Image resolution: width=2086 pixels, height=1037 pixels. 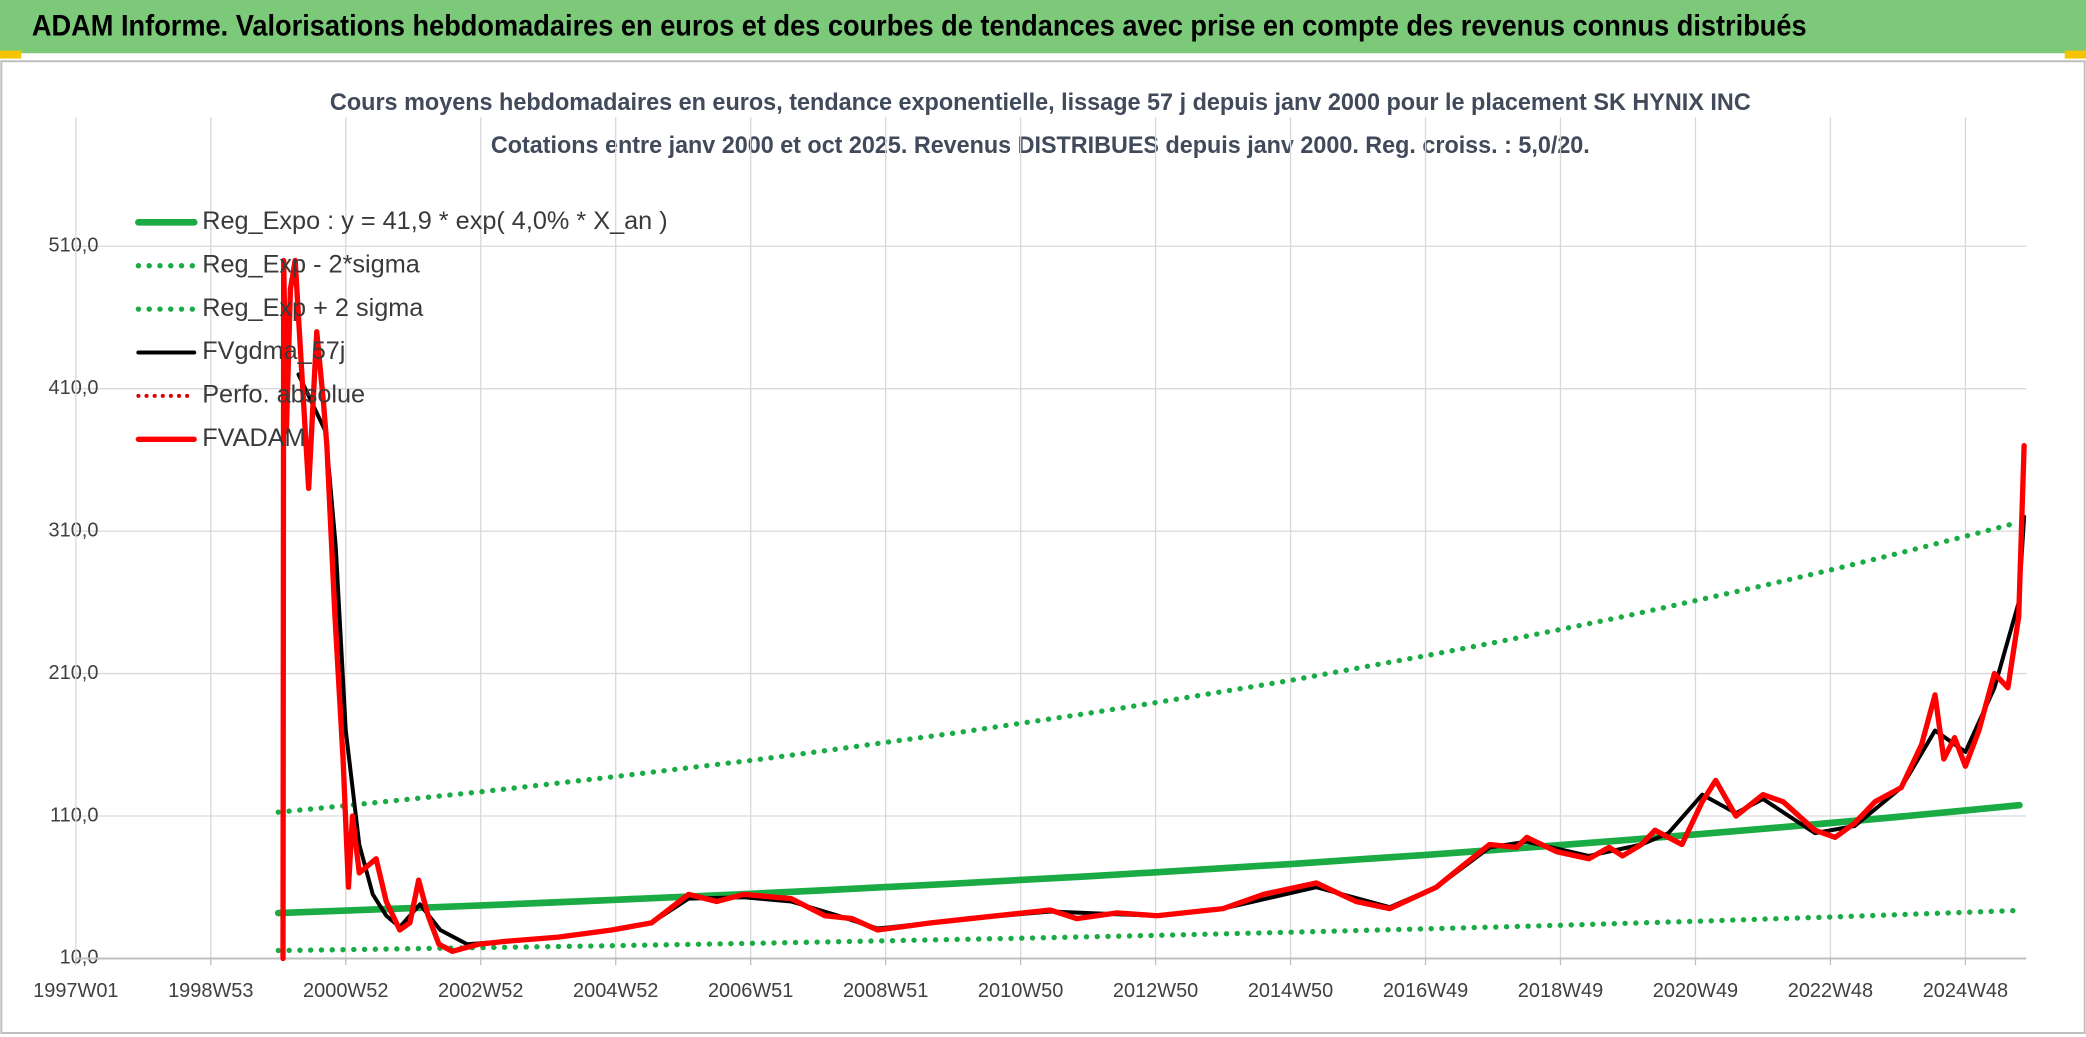 What do you see at coordinates (74, 673) in the screenshot?
I see `y-tick-label: 210,0` at bounding box center [74, 673].